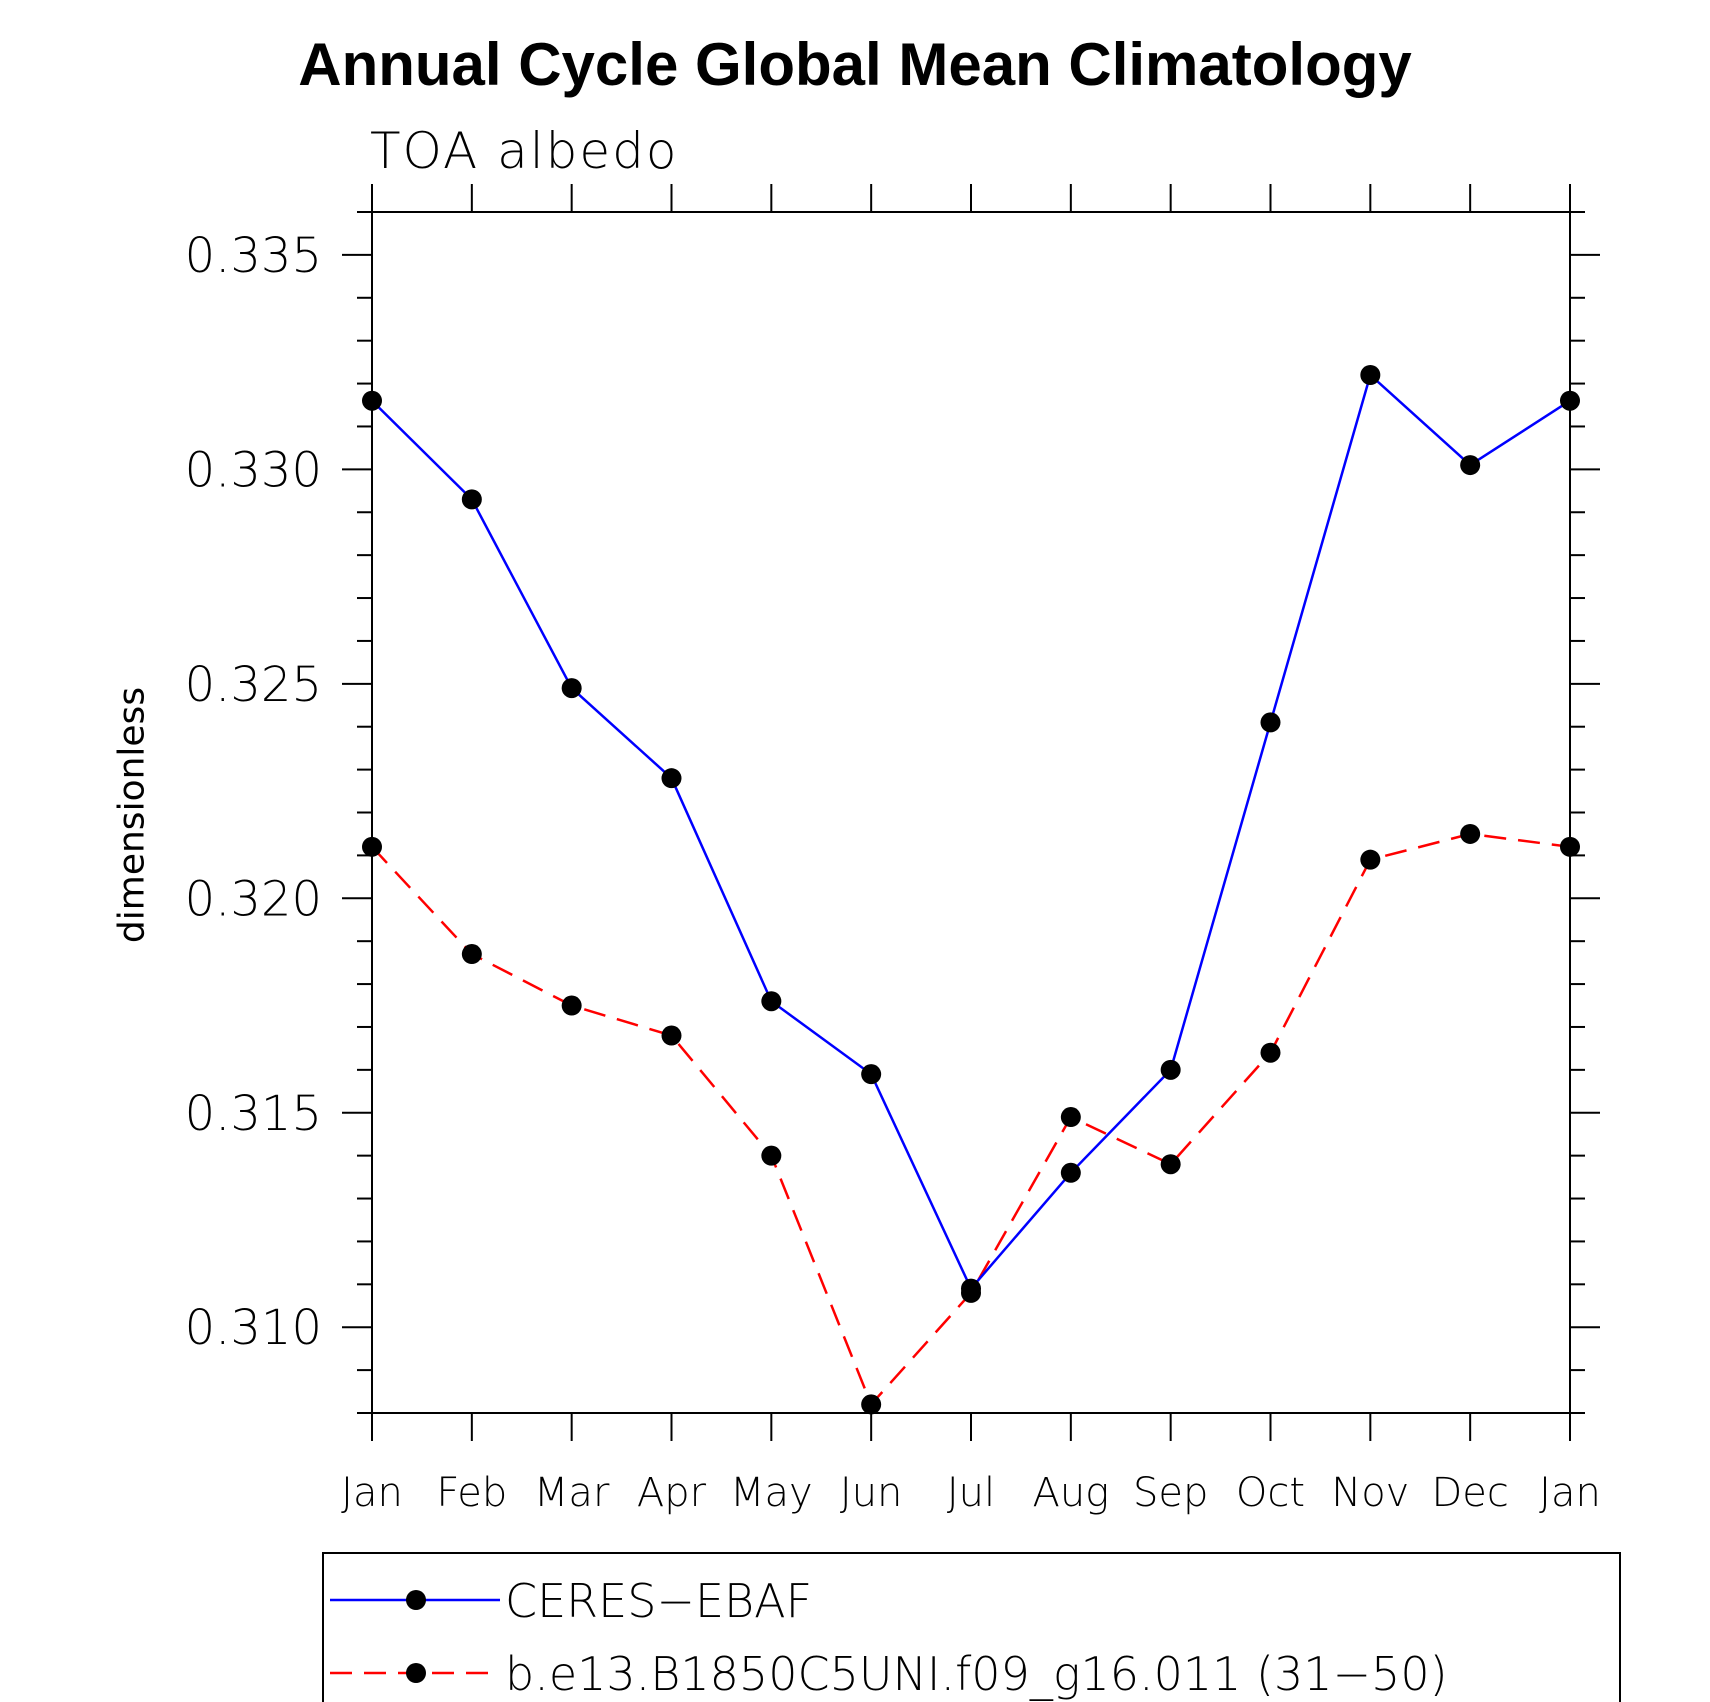  Describe the element at coordinates (672, 1493) in the screenshot. I see `x-tick-label: Apr` at that location.